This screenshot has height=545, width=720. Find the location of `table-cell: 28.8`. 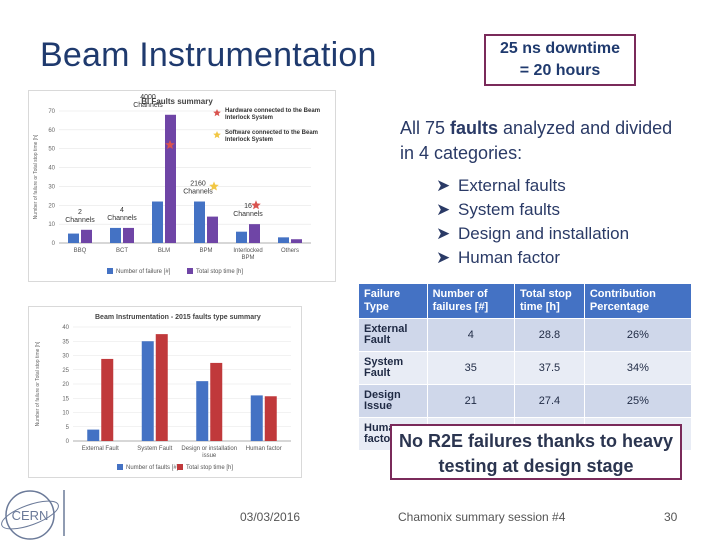

table-cell: 28.8 is located at coordinates (549, 335).